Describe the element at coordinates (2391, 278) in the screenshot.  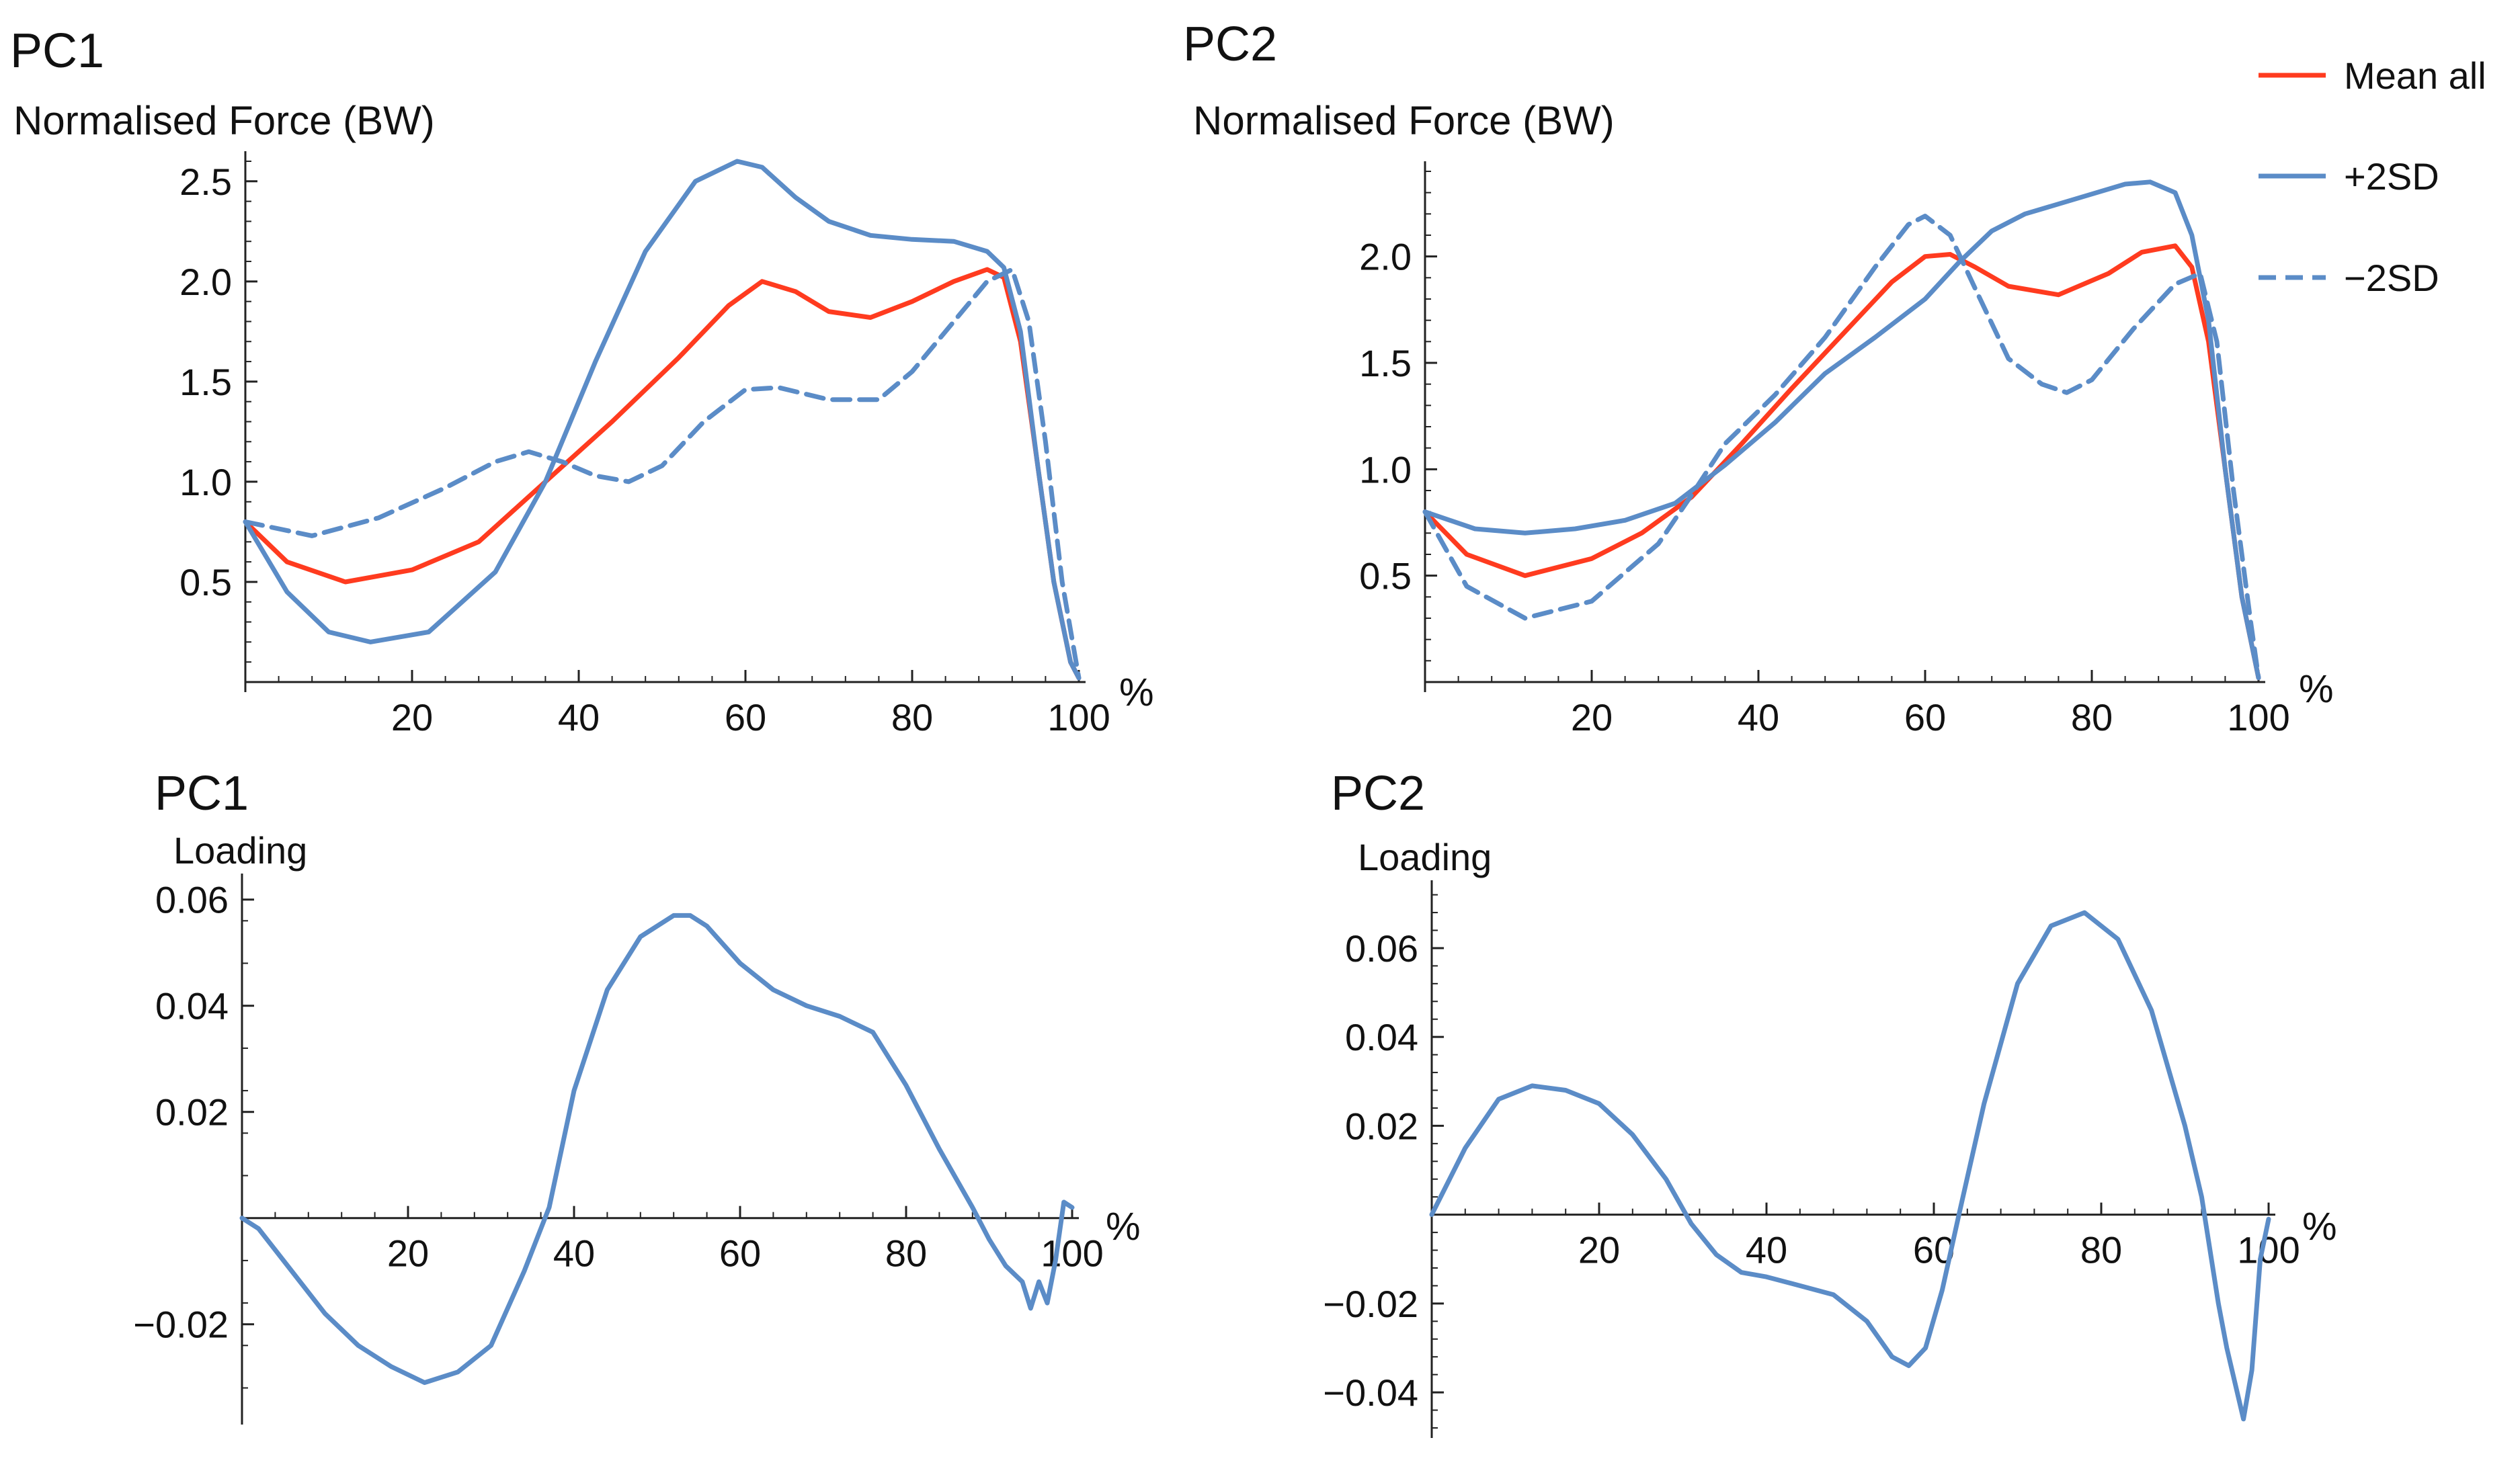
I see `legend-label-minus-2sd: −2SD` at that location.